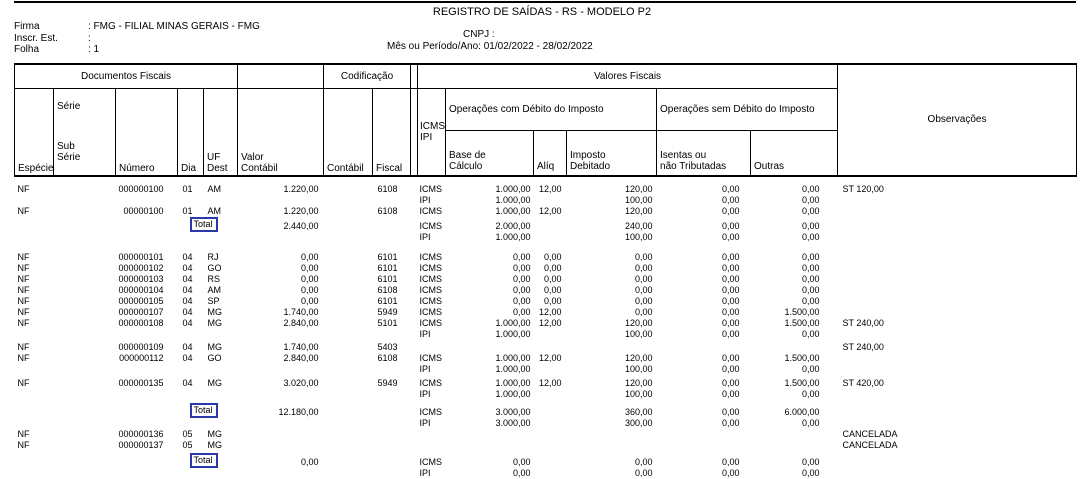  I want to click on col-numero: Número, so click(146, 132).